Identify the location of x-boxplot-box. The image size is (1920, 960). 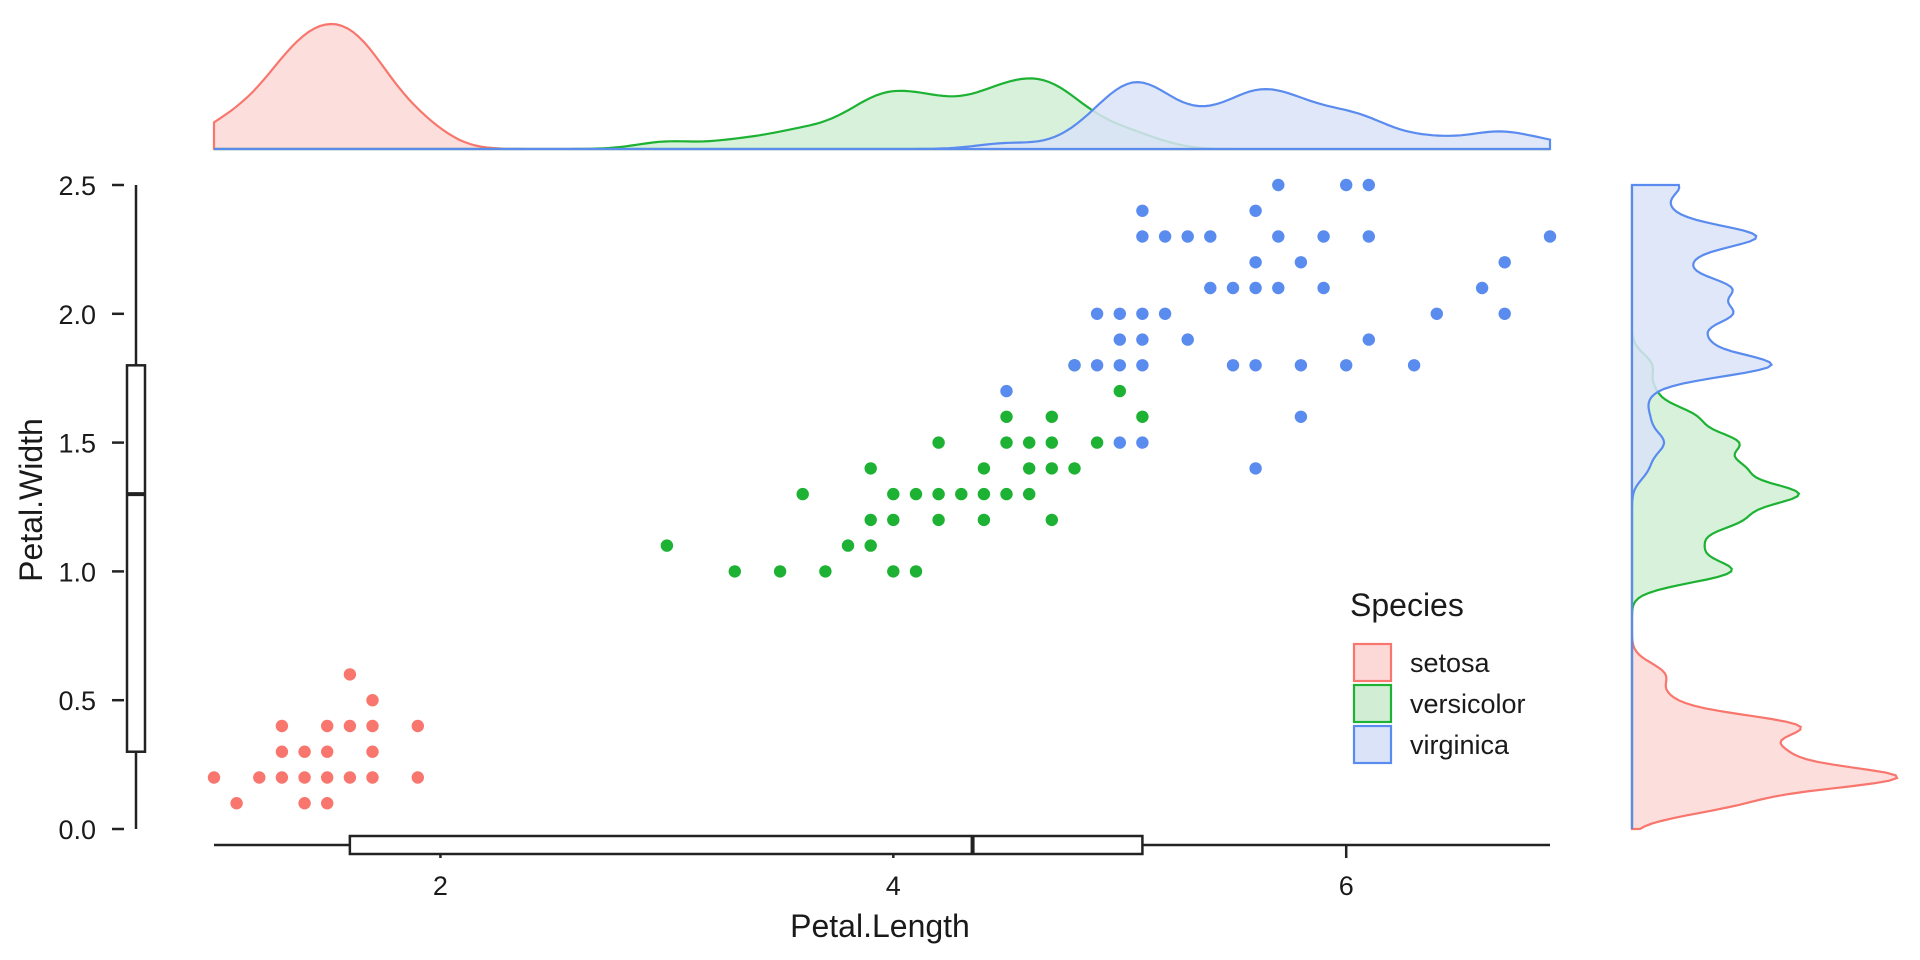
(746, 845).